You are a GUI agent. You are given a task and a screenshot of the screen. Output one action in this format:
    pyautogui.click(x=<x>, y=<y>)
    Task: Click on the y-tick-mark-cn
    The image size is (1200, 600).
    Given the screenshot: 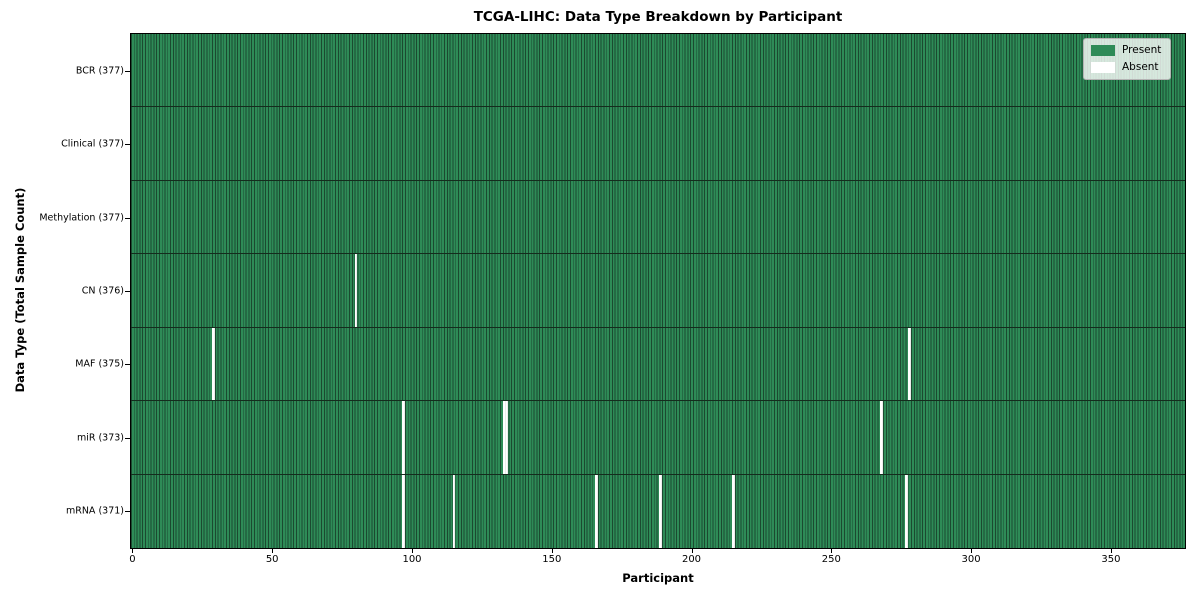 What is the action you would take?
    pyautogui.click(x=127, y=291)
    